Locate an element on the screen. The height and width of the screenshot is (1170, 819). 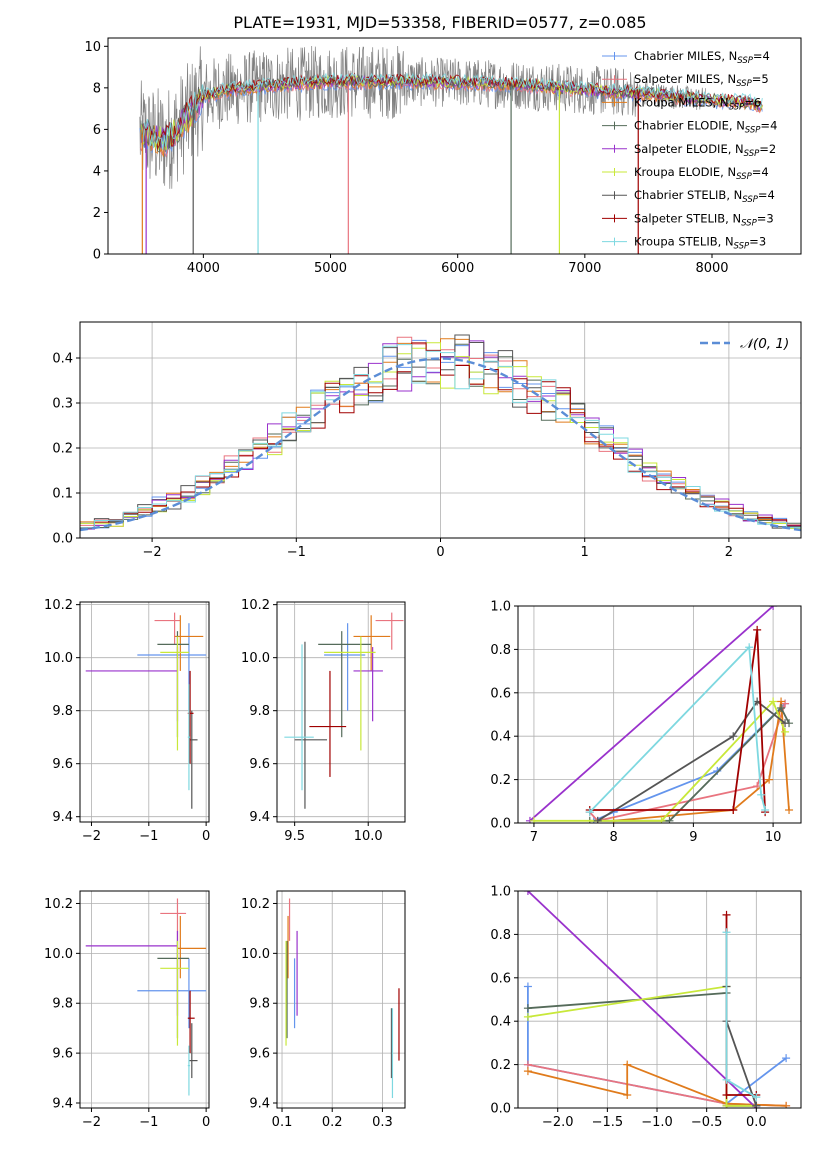
legend-entry: Chabrier STELIB, NSSP=4 is located at coordinates (688, 196).